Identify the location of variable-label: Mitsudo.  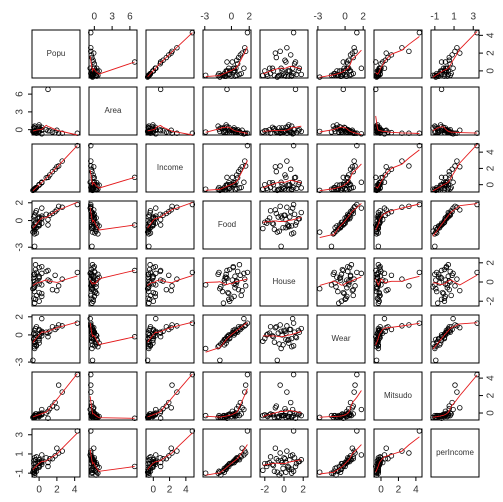
(398, 395).